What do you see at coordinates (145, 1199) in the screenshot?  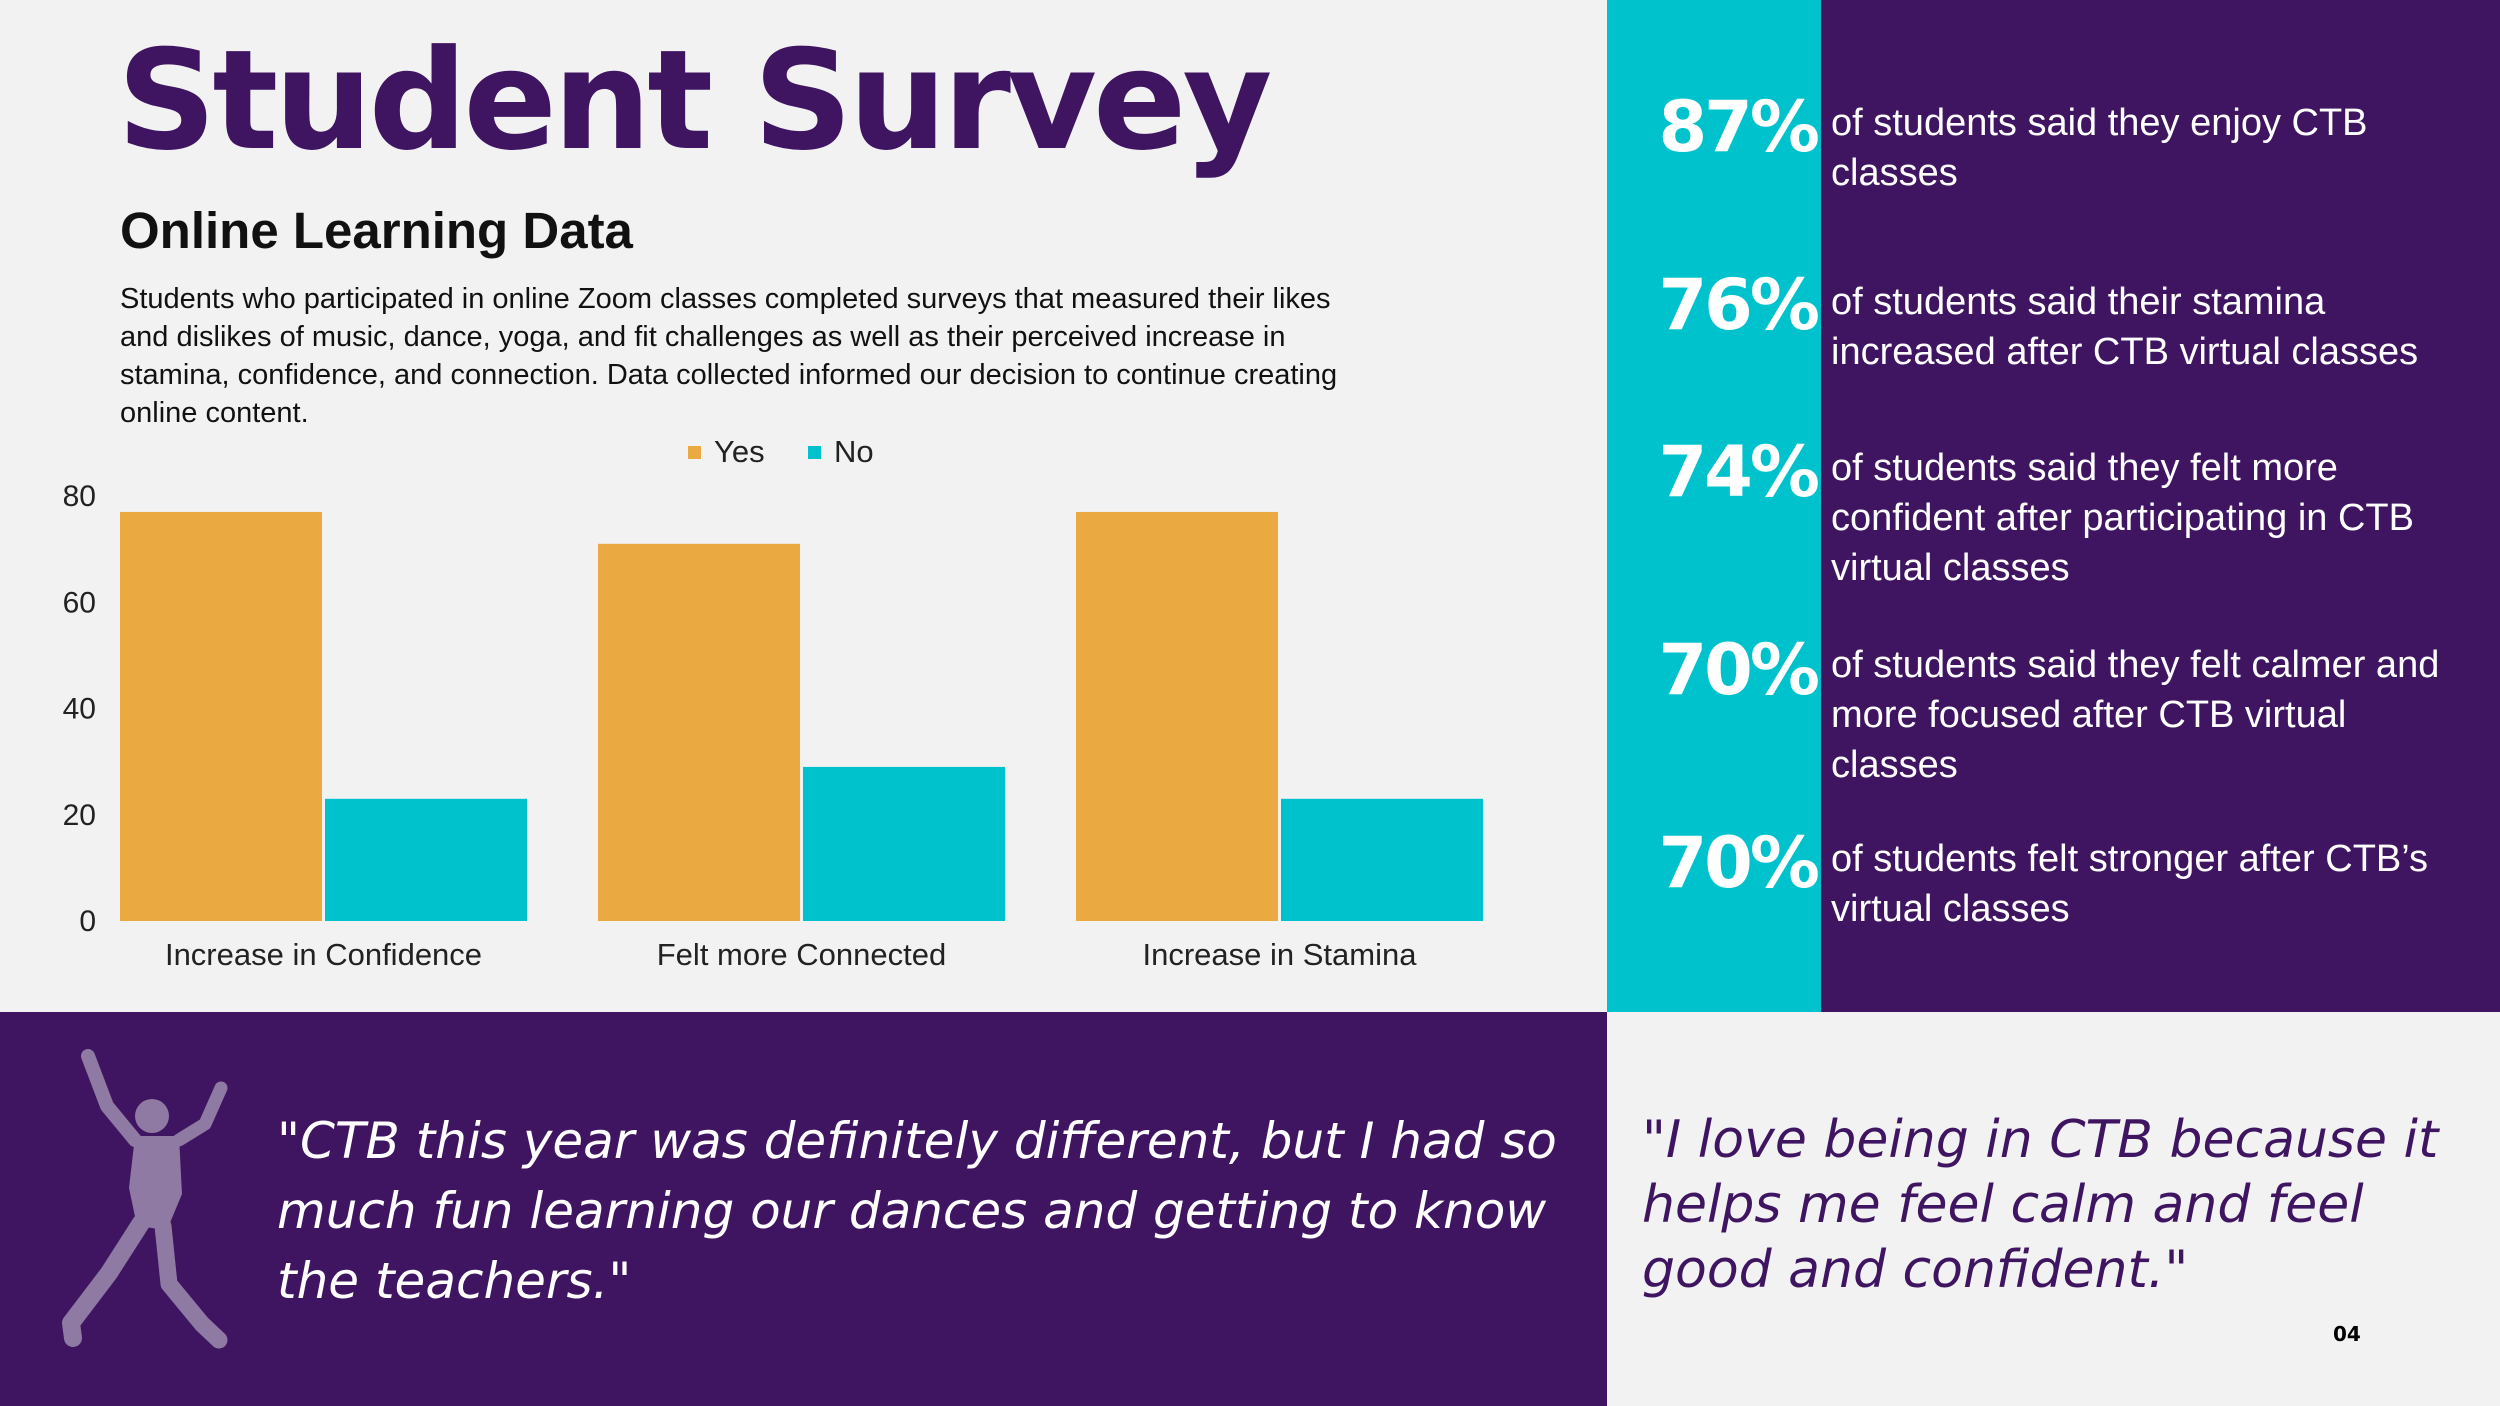 I see `dancer-icon` at bounding box center [145, 1199].